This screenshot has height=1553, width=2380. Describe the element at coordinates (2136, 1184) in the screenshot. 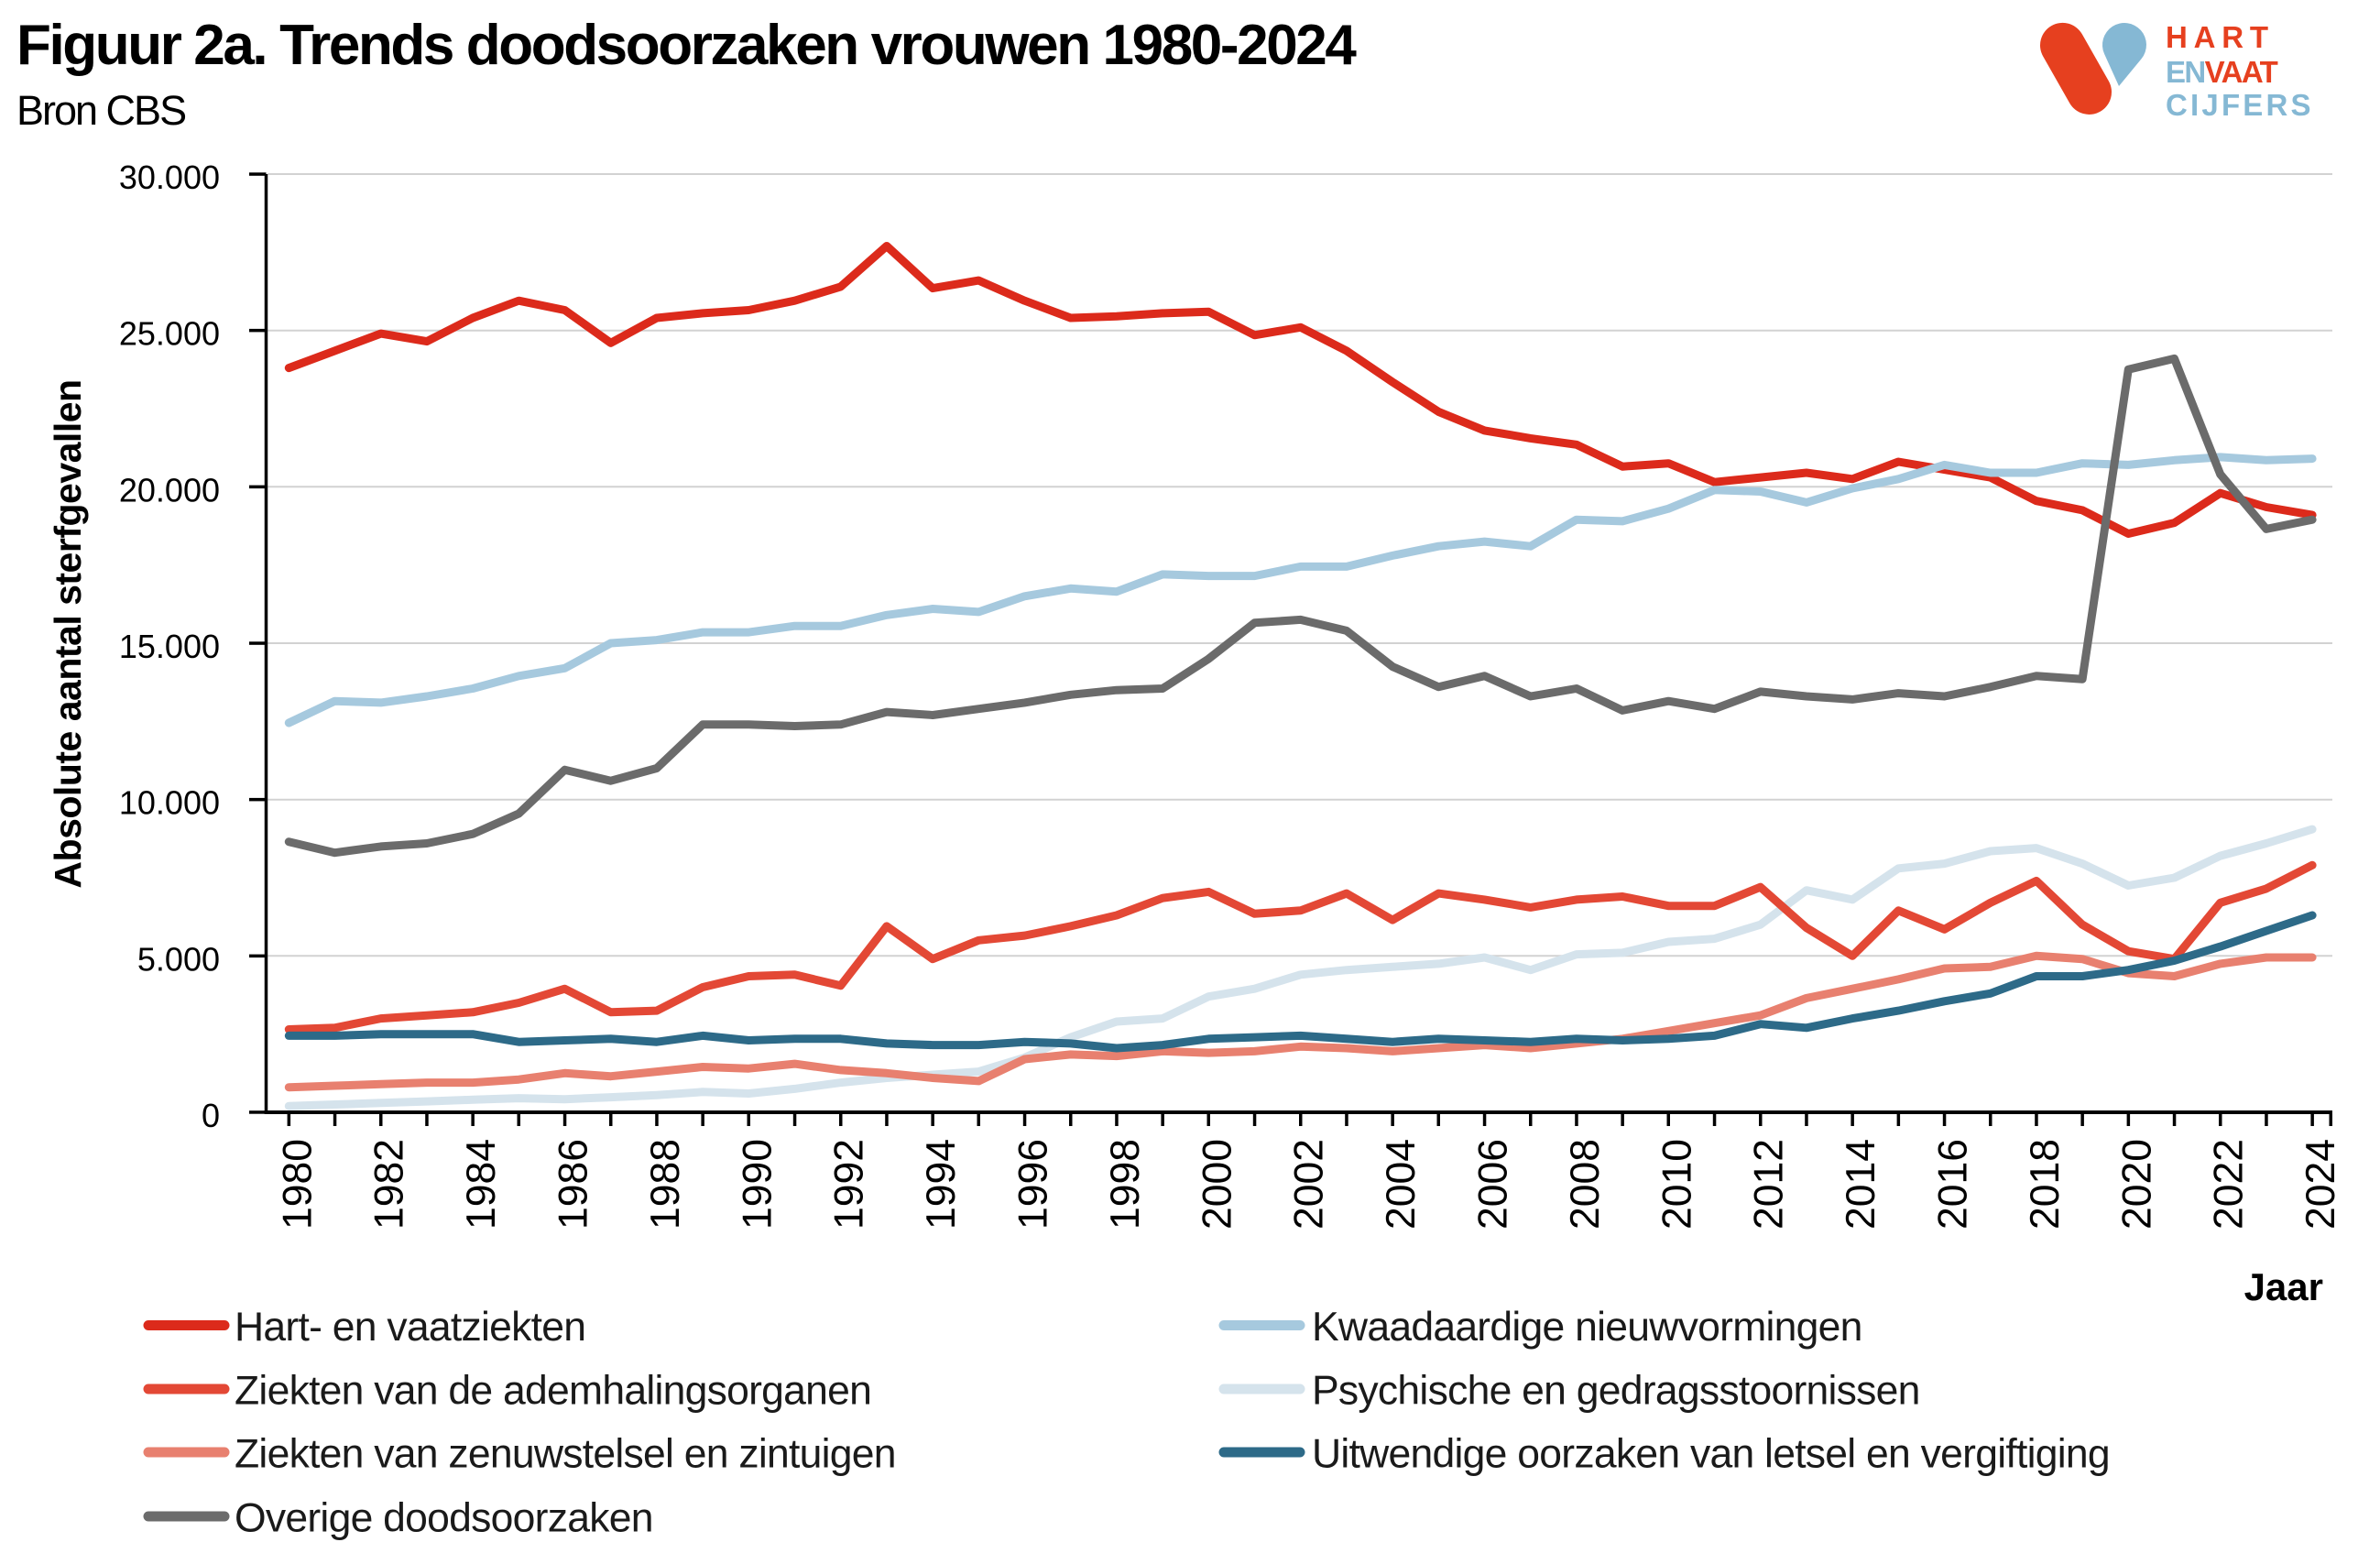

I see `svg-text: 2020` at that location.